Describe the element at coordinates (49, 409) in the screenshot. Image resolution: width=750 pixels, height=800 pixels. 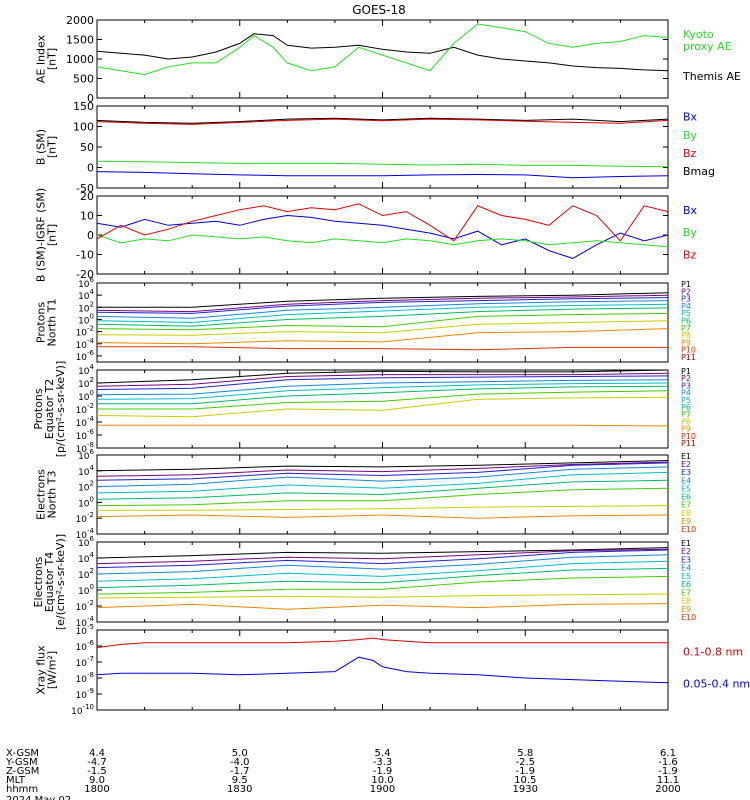
I see `y-axis-label: Equator T2` at that location.